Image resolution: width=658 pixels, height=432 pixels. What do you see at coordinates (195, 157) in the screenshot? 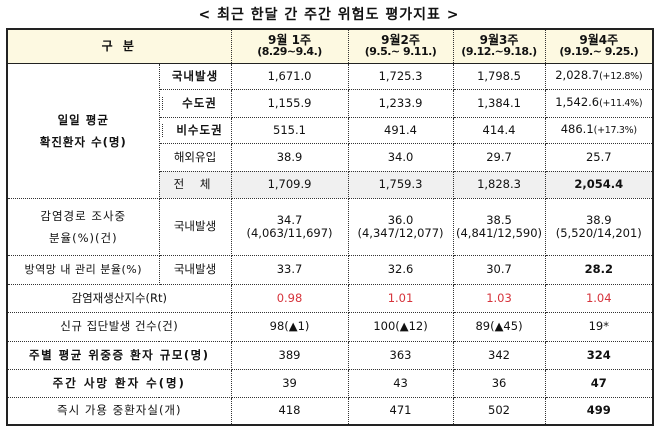
I see `row-label-overseas: 해외유입` at bounding box center [195, 157].